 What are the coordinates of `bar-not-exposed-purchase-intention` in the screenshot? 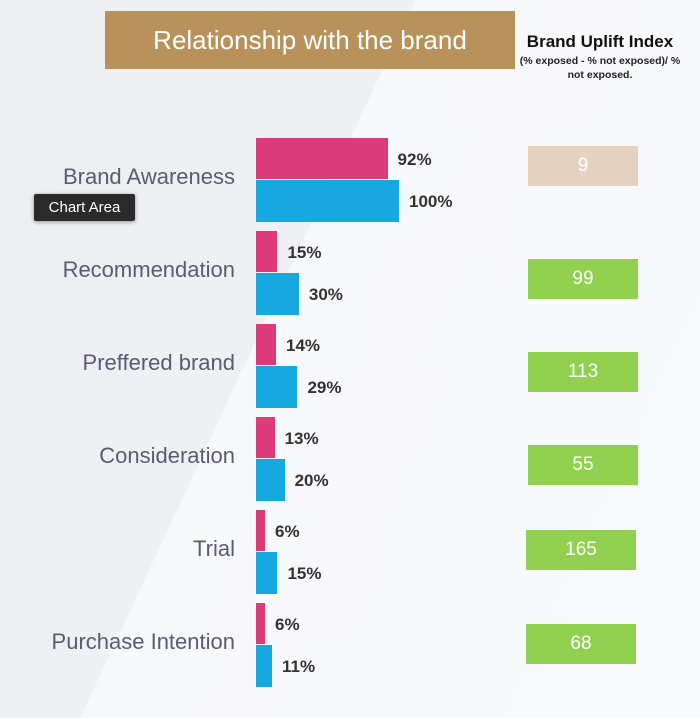 It's located at (264, 666).